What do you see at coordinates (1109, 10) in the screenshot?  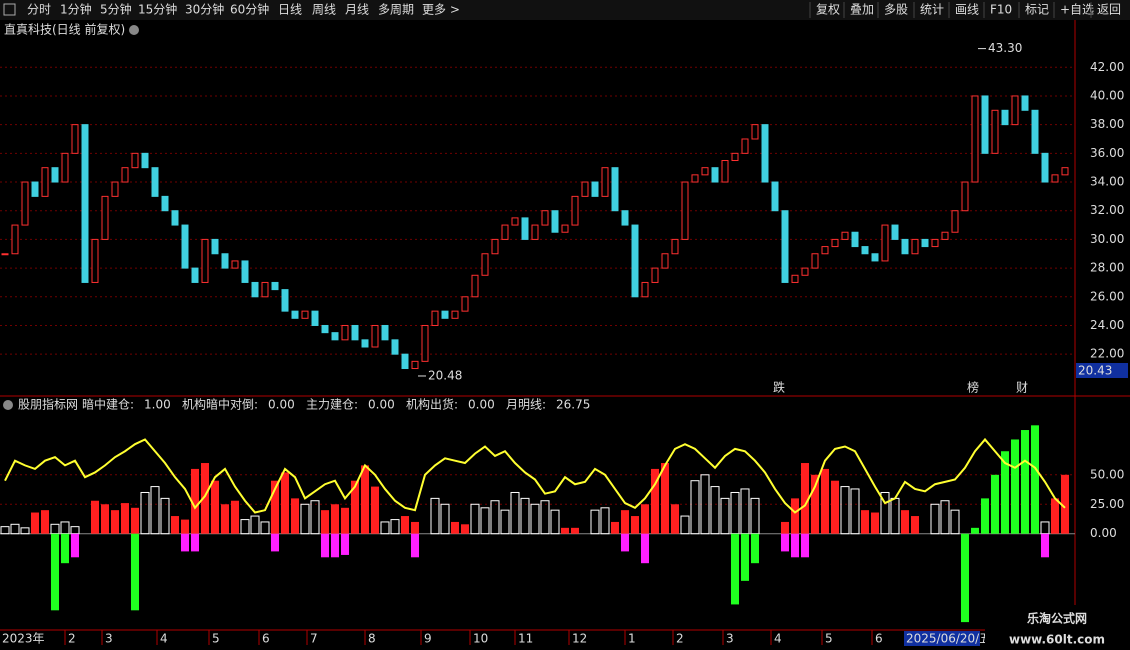 I see `toolbar-button: 返回` at bounding box center [1109, 10].